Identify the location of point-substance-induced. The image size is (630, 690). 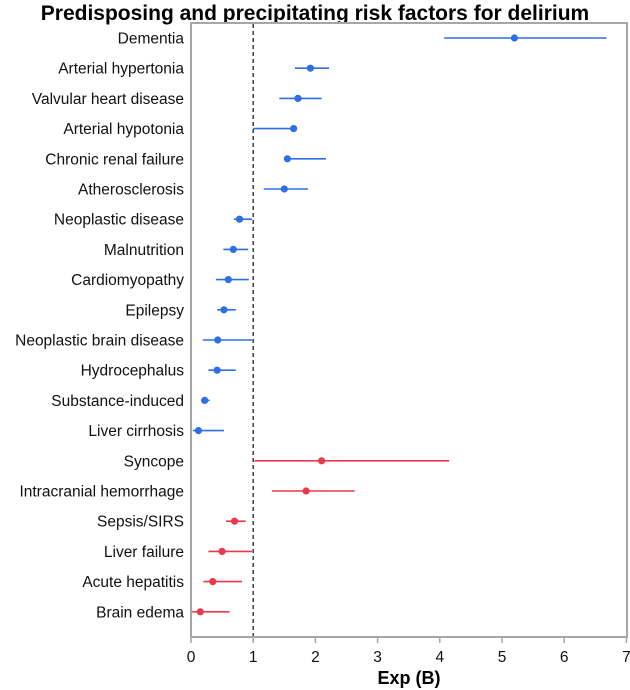
(205, 400).